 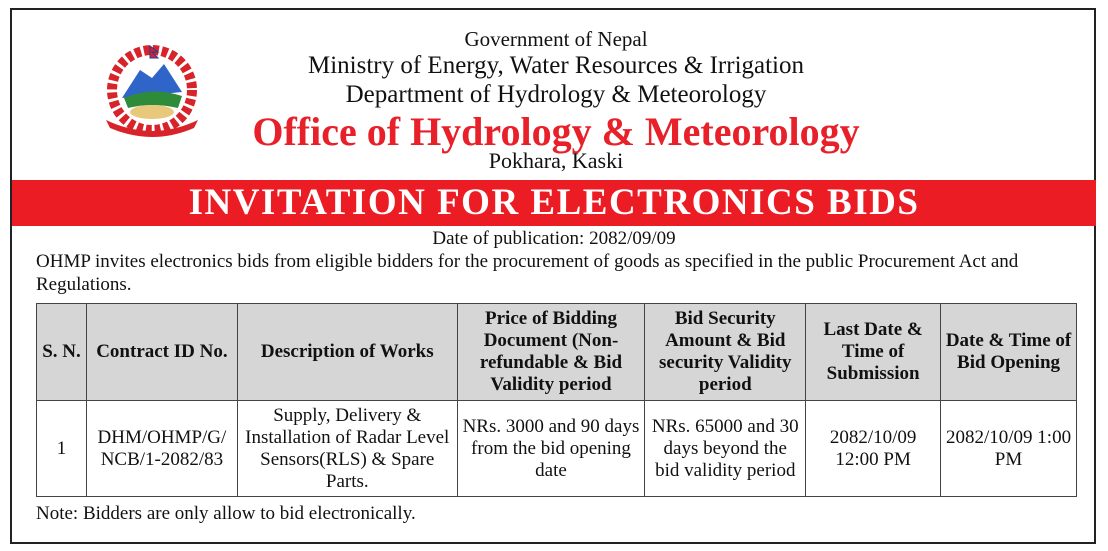 I want to click on header-submission: Last Date & Time of Submission, so click(x=873, y=352).